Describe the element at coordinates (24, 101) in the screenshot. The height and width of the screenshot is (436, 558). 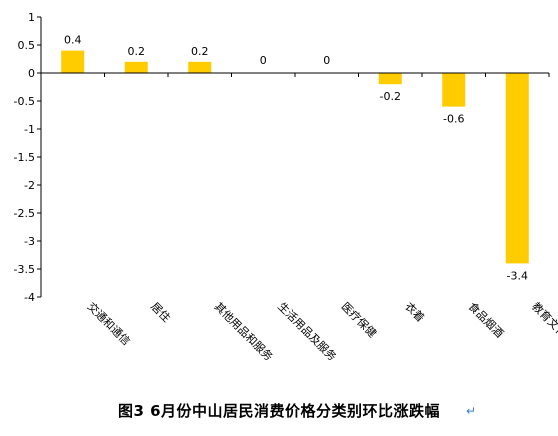
I see `y-tick-label: -0.5` at that location.